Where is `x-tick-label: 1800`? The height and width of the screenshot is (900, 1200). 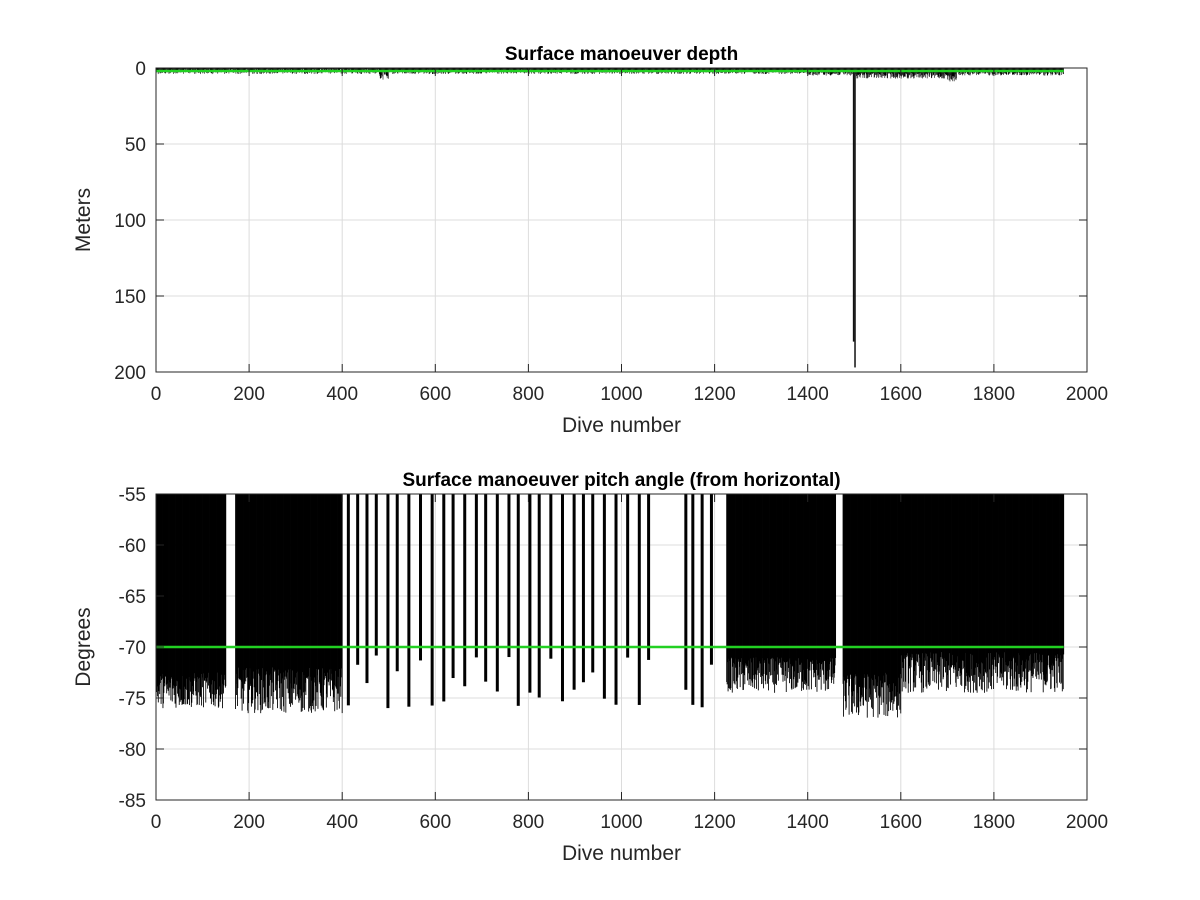
x-tick-label: 1800 is located at coordinates (994, 822).